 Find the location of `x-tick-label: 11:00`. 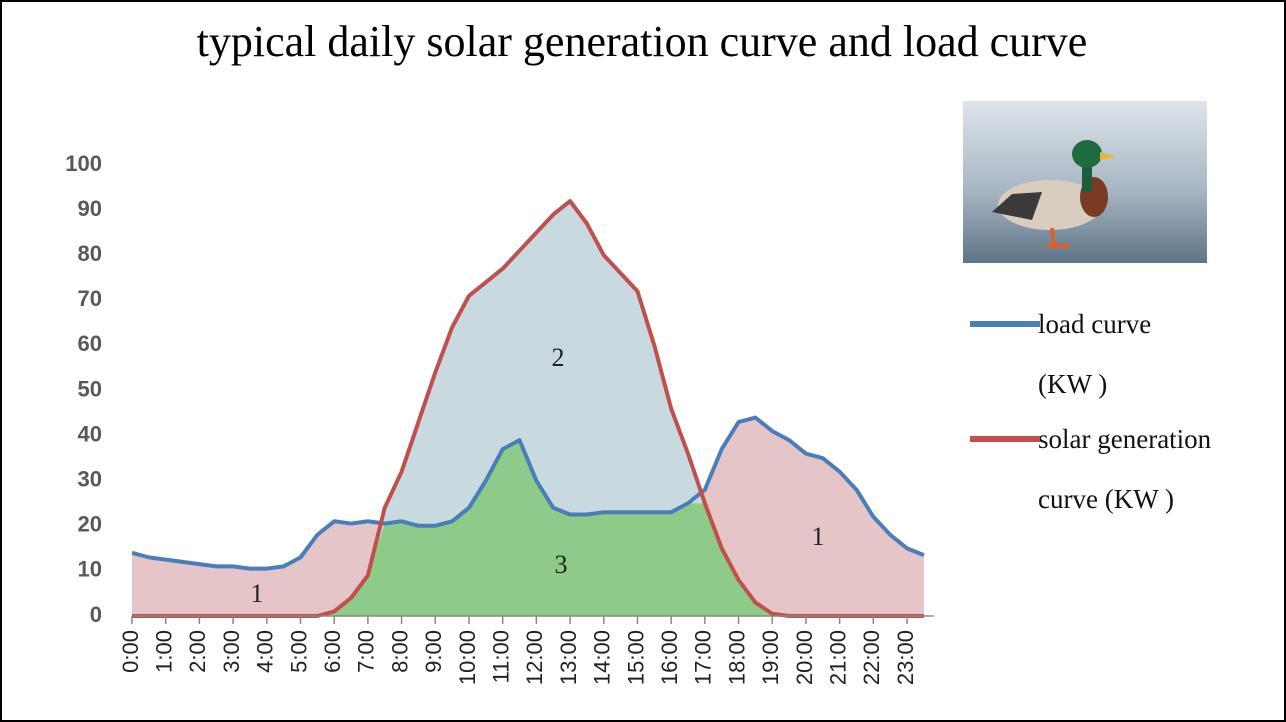

x-tick-label: 11:00 is located at coordinates (500, 656).